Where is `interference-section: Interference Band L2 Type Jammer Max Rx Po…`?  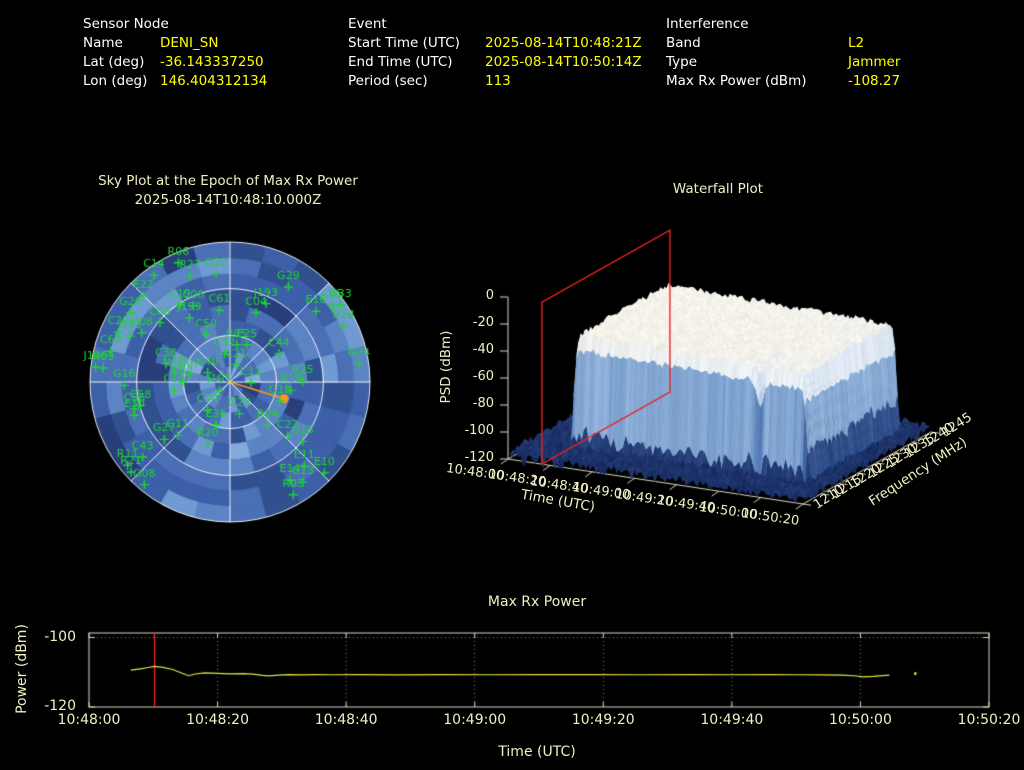 interference-section: Interference Band L2 Type Jammer Max Rx Po… is located at coordinates (783, 53).